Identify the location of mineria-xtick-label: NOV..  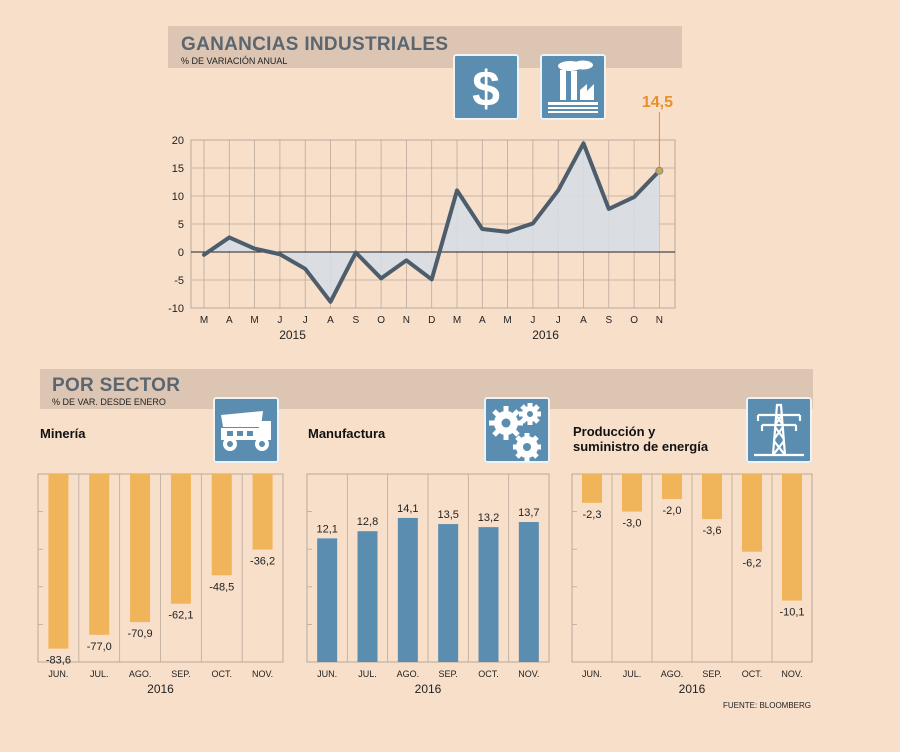
(262, 674).